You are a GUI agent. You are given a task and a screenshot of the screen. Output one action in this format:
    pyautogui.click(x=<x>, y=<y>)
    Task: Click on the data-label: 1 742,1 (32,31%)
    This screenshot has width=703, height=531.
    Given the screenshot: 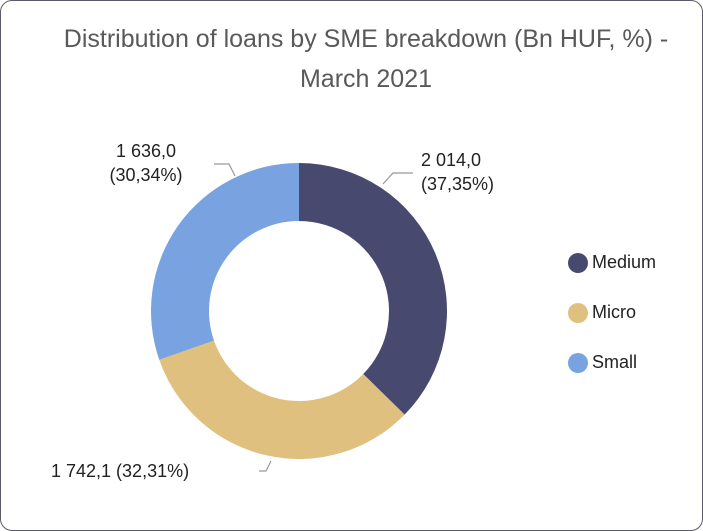 What is the action you would take?
    pyautogui.click(x=120, y=471)
    